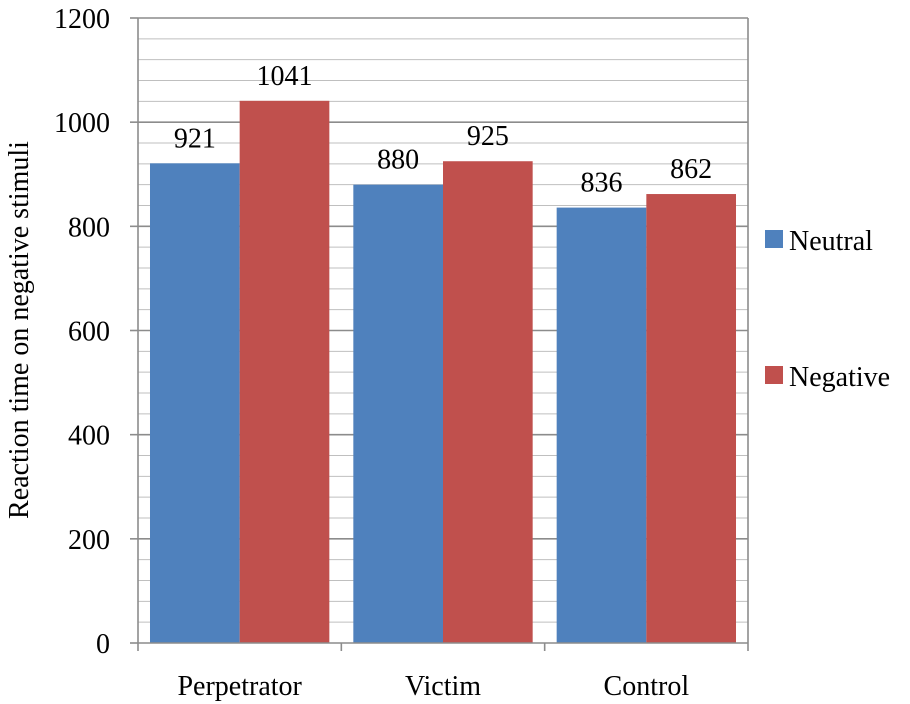  I want to click on x-category-label: Victim, so click(443, 686).